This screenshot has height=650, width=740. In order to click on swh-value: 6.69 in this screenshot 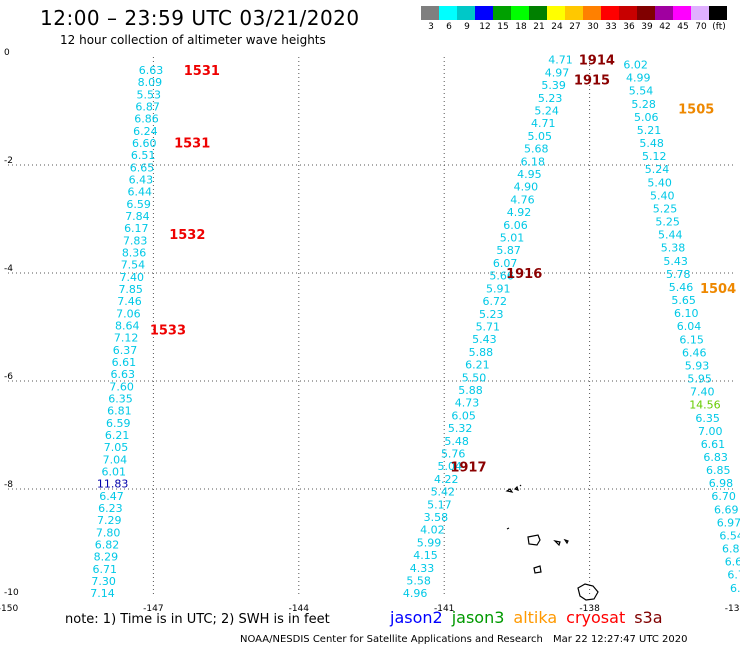, I will do `click(726, 509)`.